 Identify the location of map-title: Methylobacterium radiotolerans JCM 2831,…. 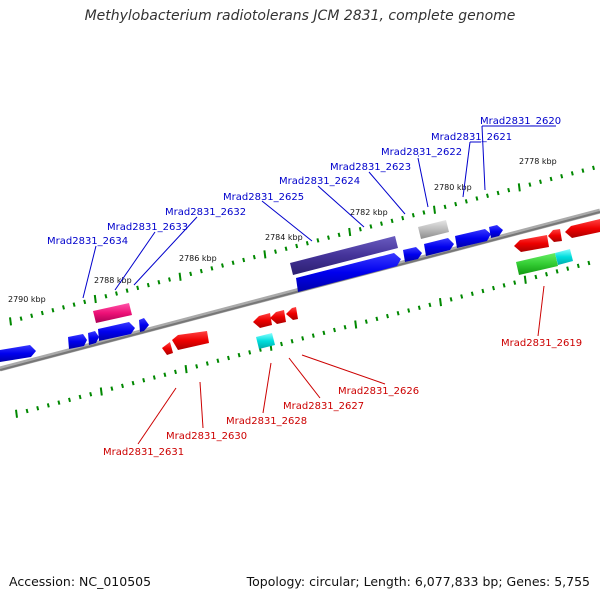
(300, 16).